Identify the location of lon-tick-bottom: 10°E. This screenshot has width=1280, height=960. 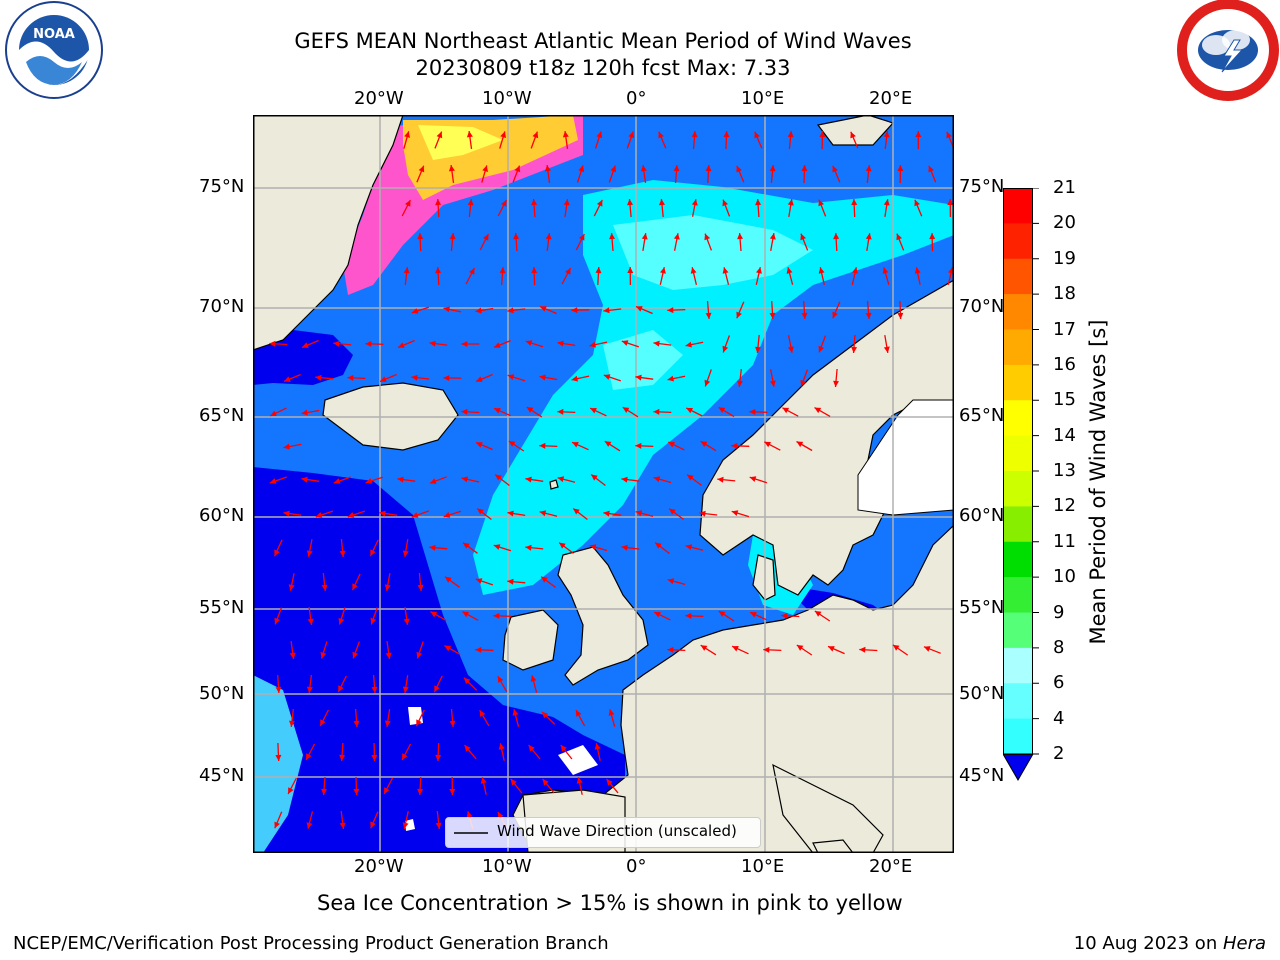
(763, 866).